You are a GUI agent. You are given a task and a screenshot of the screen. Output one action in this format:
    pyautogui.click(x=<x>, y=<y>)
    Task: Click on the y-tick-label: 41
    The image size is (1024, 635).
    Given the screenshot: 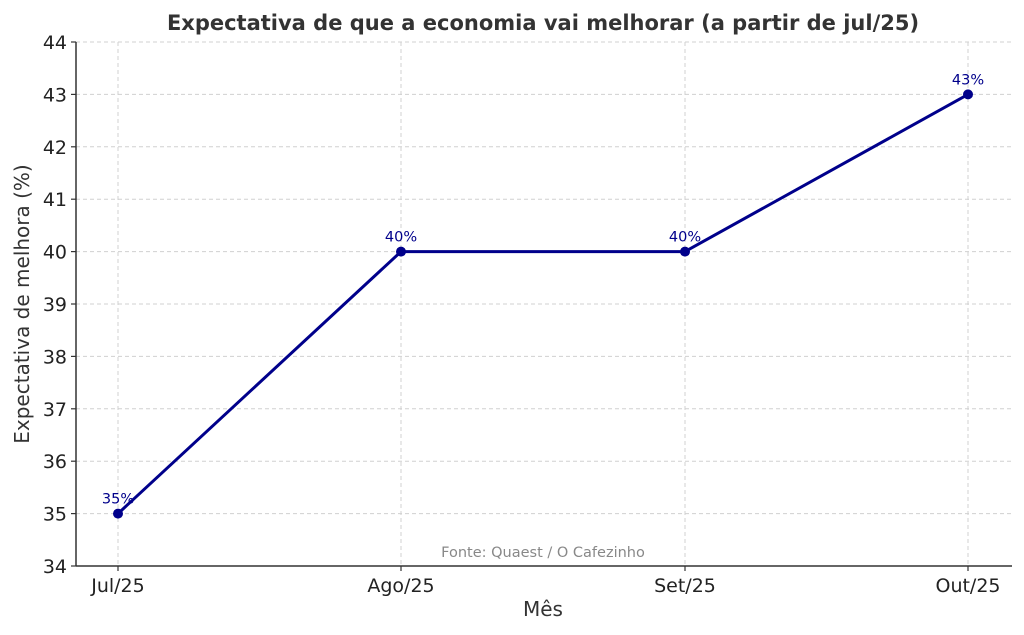 What is the action you would take?
    pyautogui.click(x=55, y=200)
    